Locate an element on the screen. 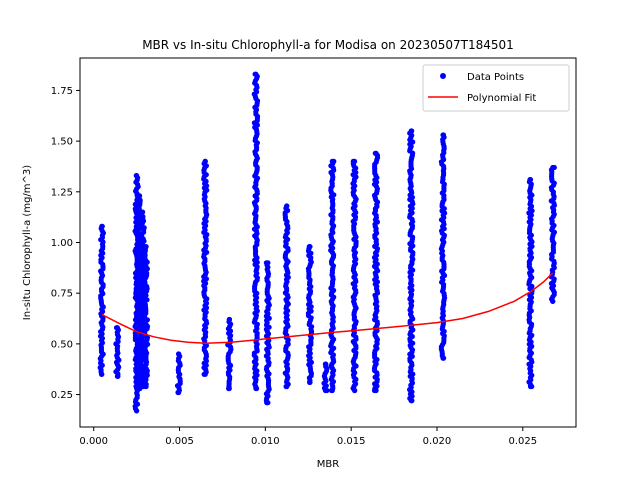 The image size is (640, 480). y-tick-label: 1.50 is located at coordinates (62, 142).